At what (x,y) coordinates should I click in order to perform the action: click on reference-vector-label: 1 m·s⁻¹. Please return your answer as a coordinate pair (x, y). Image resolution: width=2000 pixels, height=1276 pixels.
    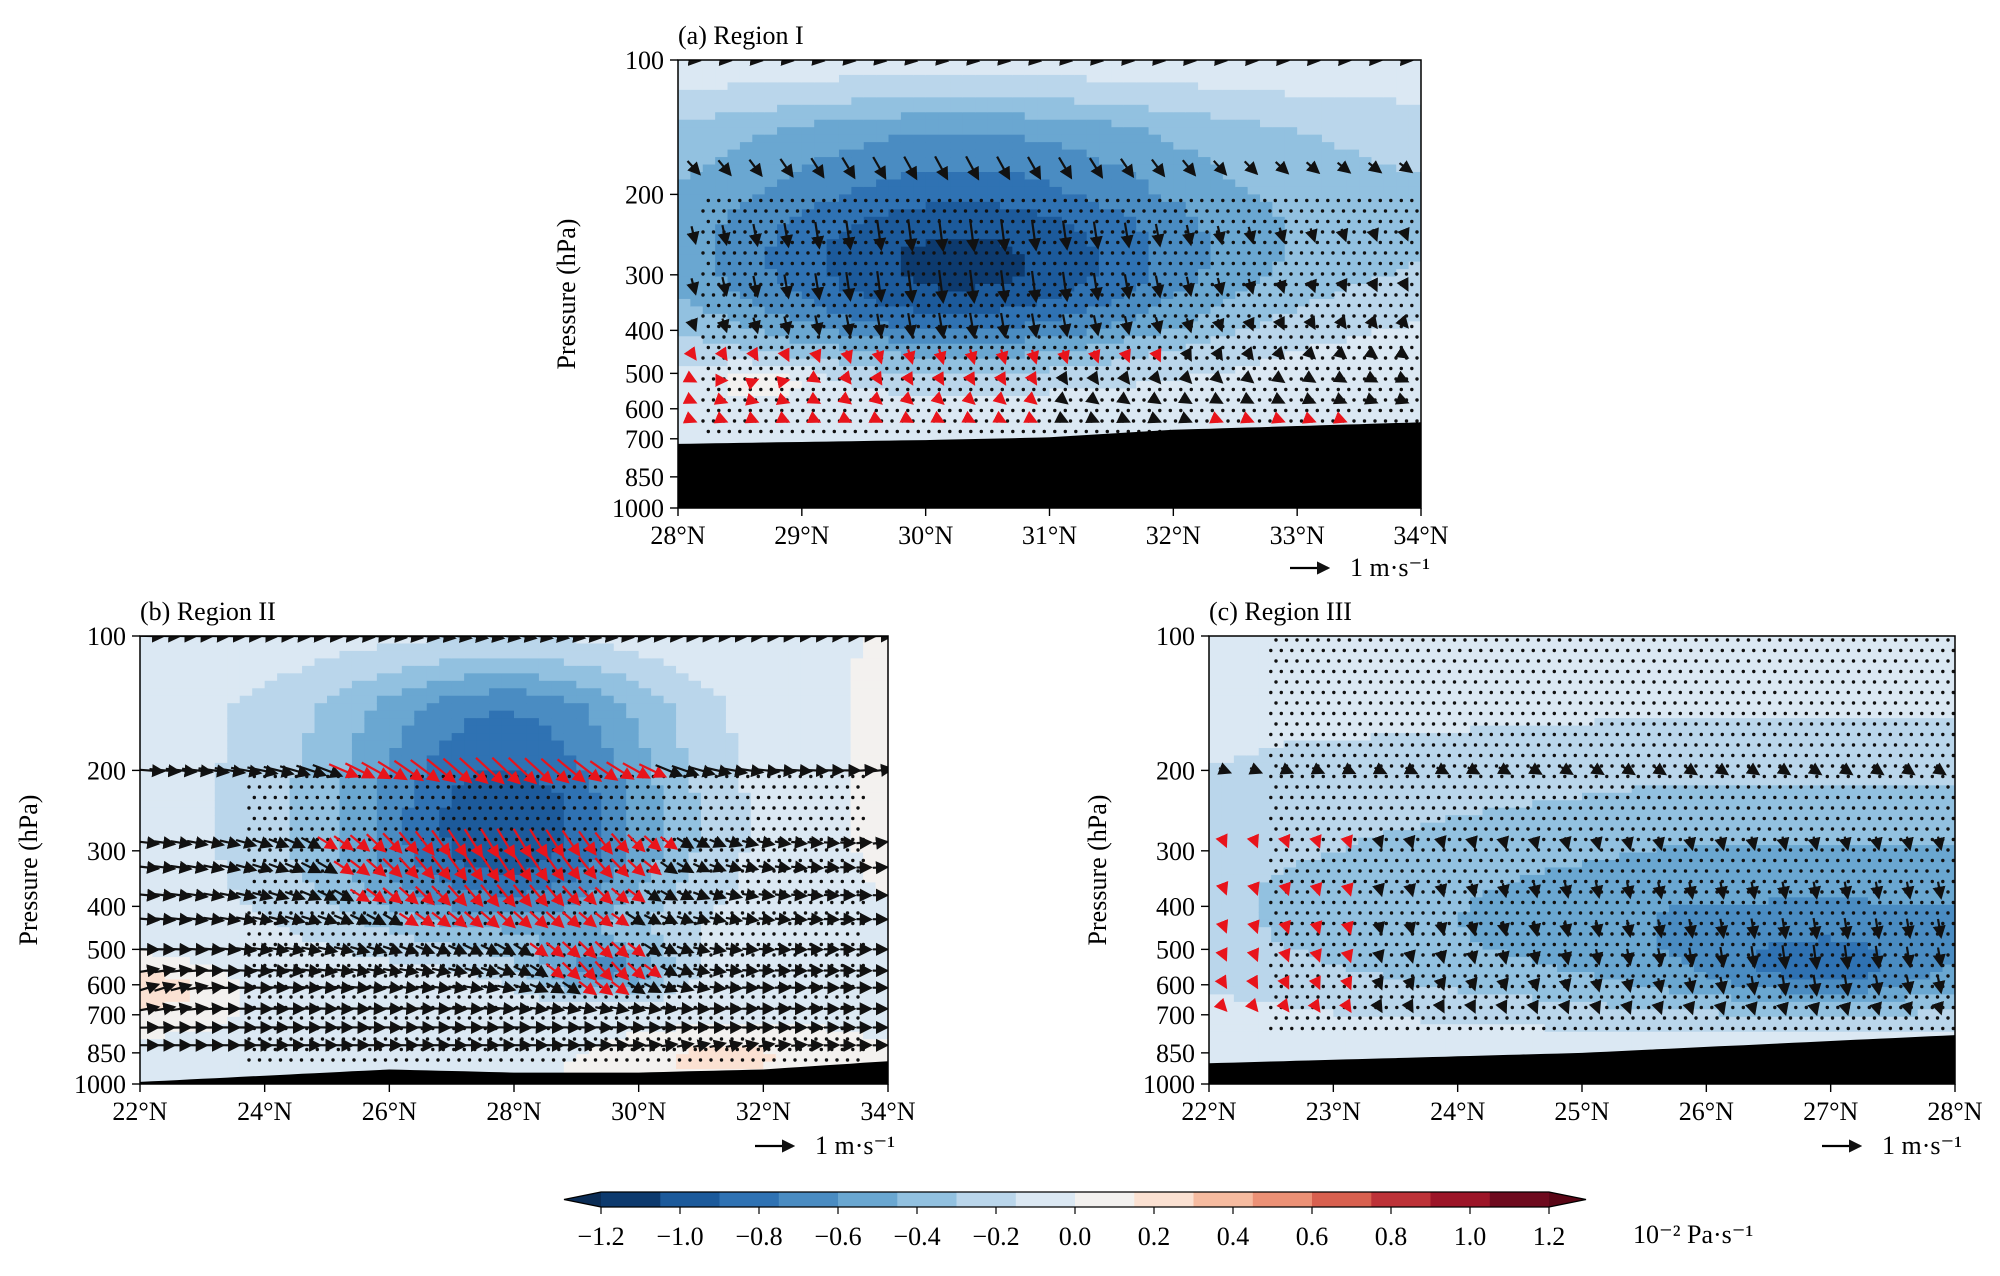
    Looking at the image, I should click on (1390, 567).